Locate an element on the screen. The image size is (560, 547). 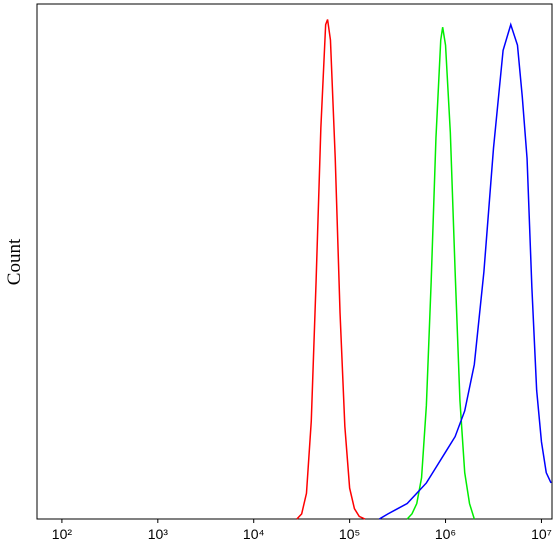
y-axis-label: Count is located at coordinates (14, 261).